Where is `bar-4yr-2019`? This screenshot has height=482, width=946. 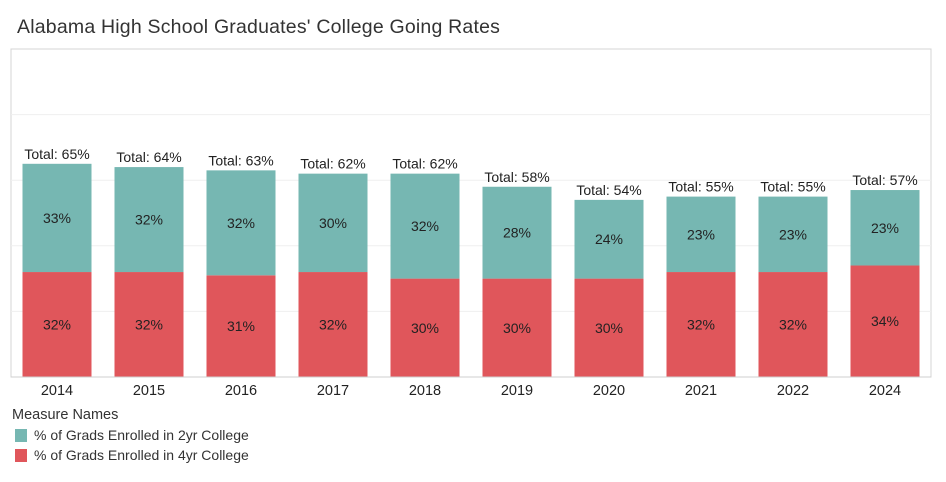
bar-4yr-2019 is located at coordinates (517, 327).